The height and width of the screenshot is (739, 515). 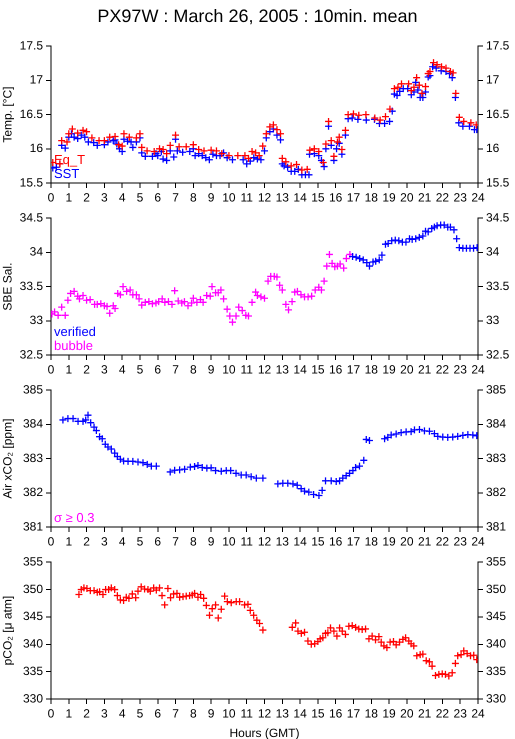 What do you see at coordinates (32, 182) in the screenshot?
I see `y-tick-label: 15.5` at bounding box center [32, 182].